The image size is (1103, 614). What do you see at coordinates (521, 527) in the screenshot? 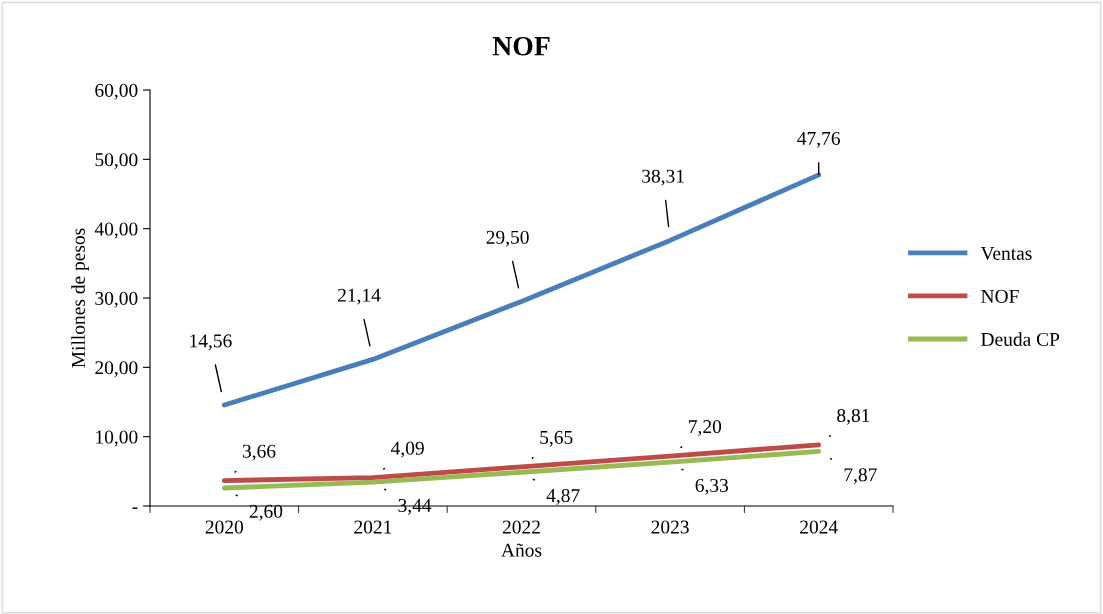
I see `x-tick-label: 2022` at bounding box center [521, 527].